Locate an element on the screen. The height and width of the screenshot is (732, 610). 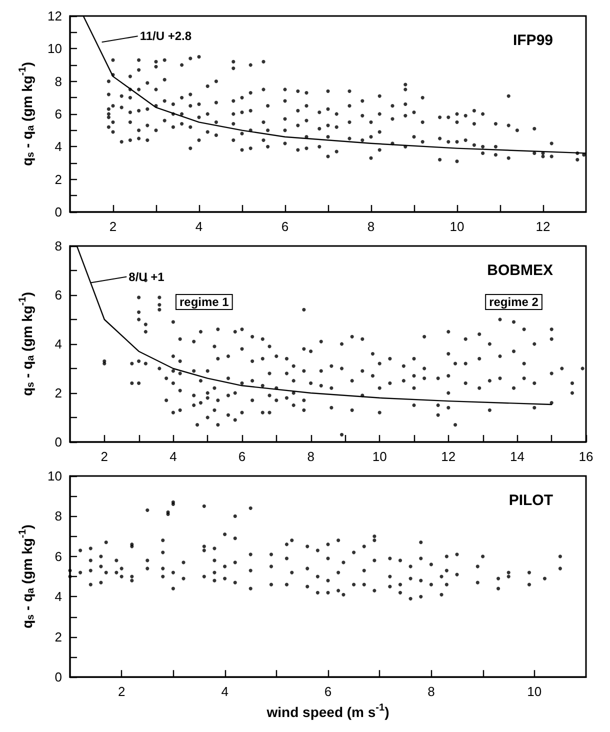
annotation: 8/U +1 is located at coordinates (146, 277).